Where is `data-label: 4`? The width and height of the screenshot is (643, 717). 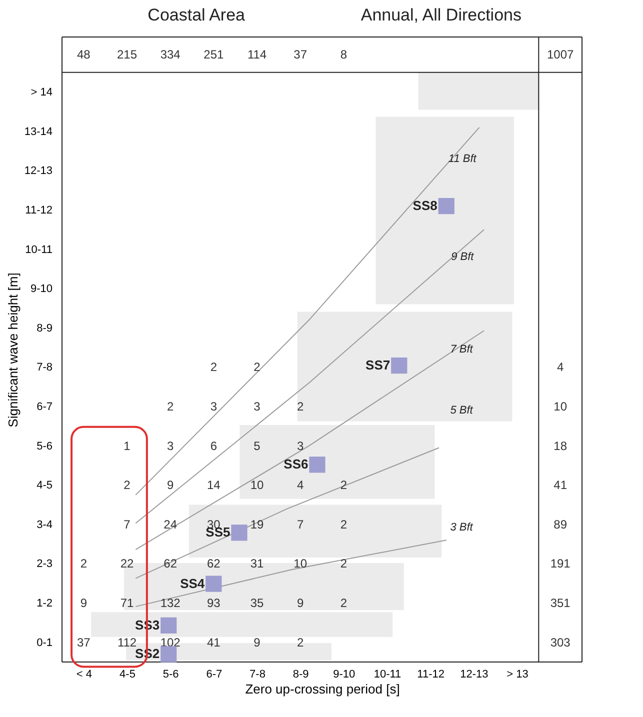 data-label: 4 is located at coordinates (300, 485).